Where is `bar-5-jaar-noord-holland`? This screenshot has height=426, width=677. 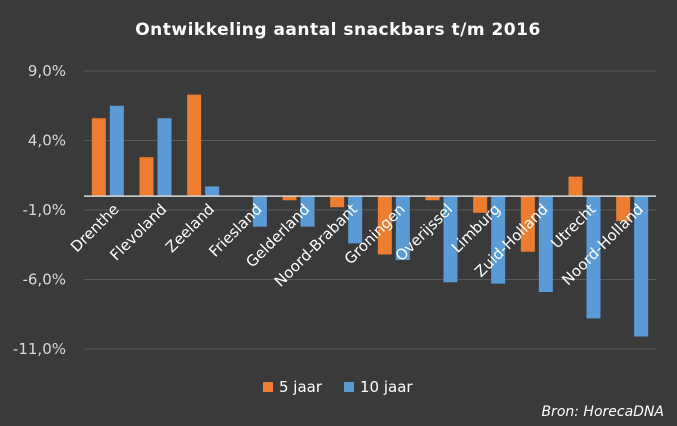
bar-5-jaar-noord-holland is located at coordinates (623, 209).